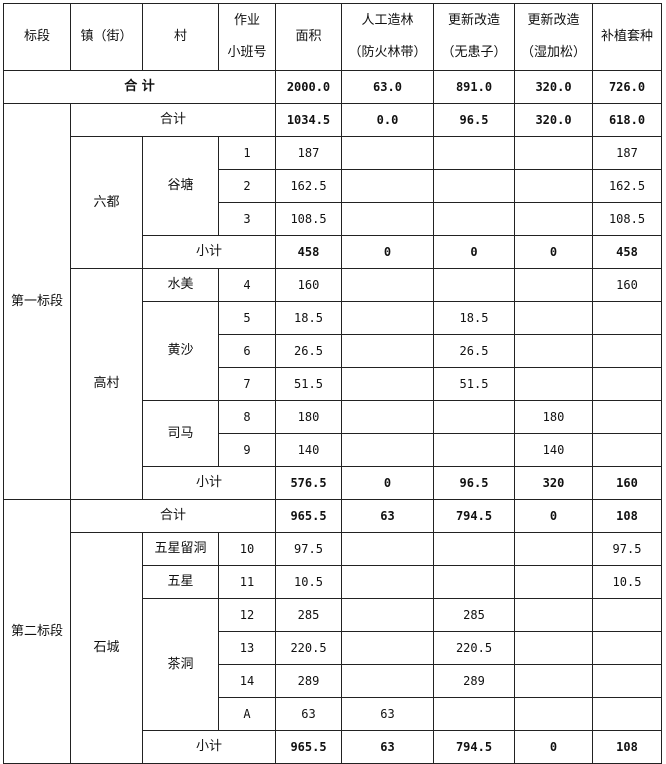 The height and width of the screenshot is (764, 666). What do you see at coordinates (308, 417) in the screenshot?
I see `value-cell: 180` at bounding box center [308, 417].